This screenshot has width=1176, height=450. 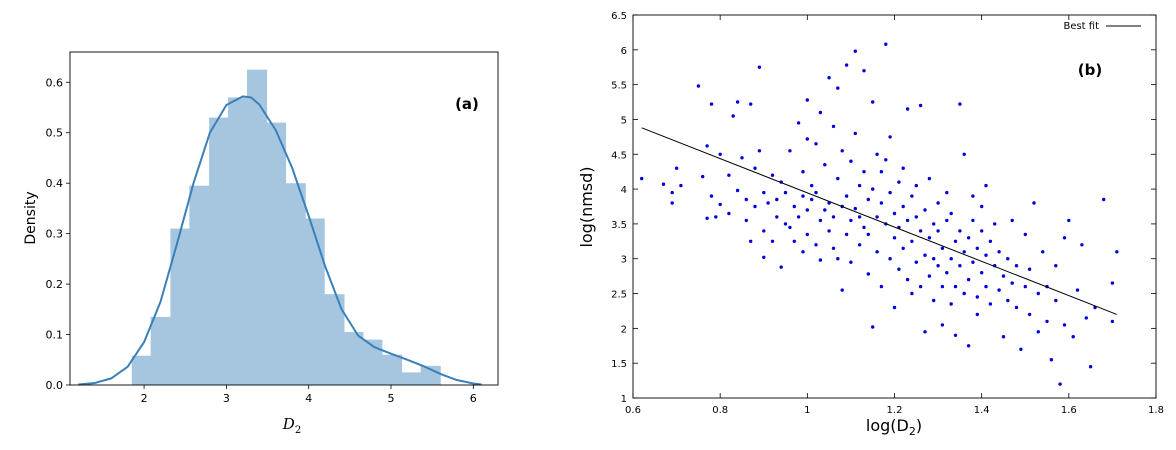 What do you see at coordinates (1102, 26) in the screenshot?
I see `legend: Best fit` at bounding box center [1102, 26].